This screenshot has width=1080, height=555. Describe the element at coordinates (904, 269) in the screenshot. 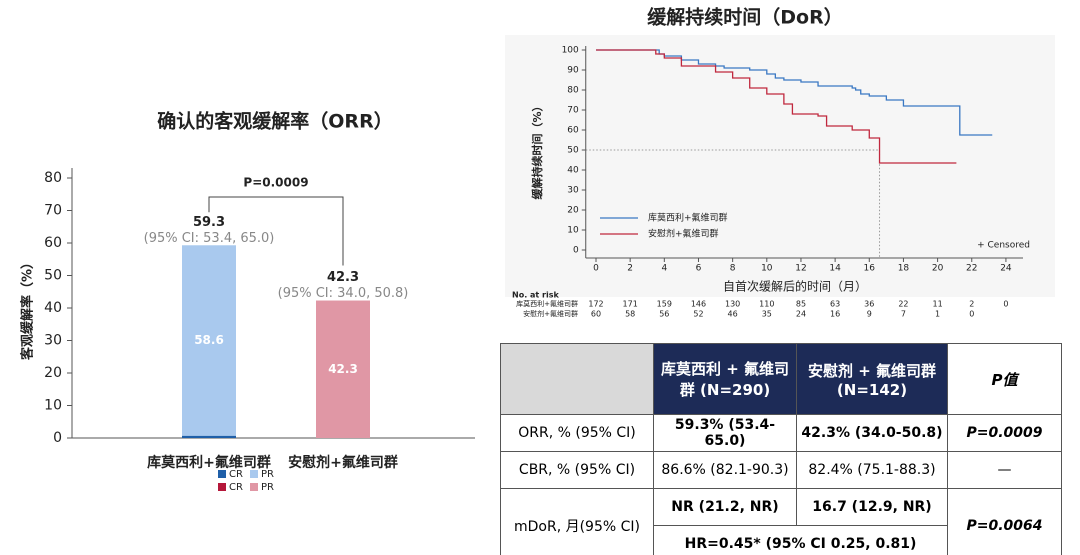

I see `x-tick-label: 18` at that location.